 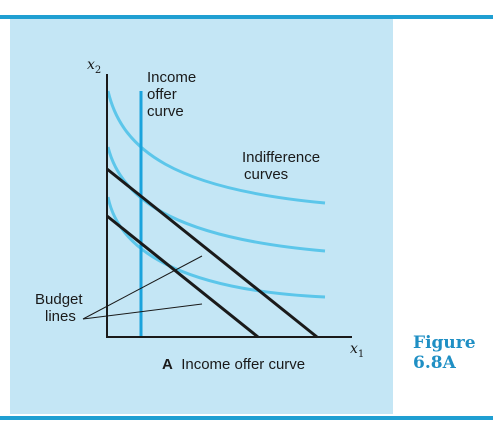 I want to click on offer-curve-label: Income offer curve, so click(x=172, y=94).